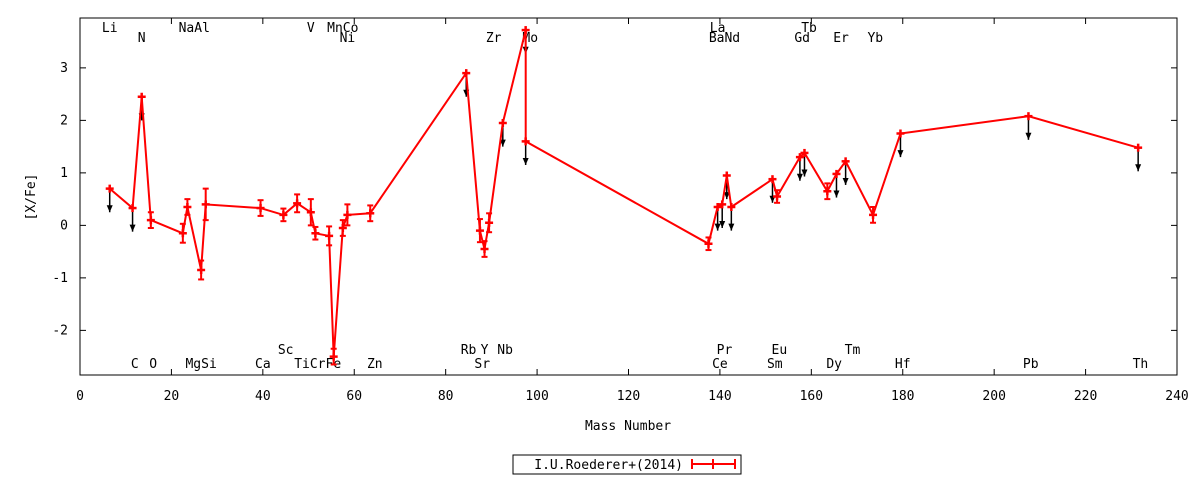 This screenshot has height=480, width=1200. I want to click on x-axis-title: Mass Number, so click(628, 426).